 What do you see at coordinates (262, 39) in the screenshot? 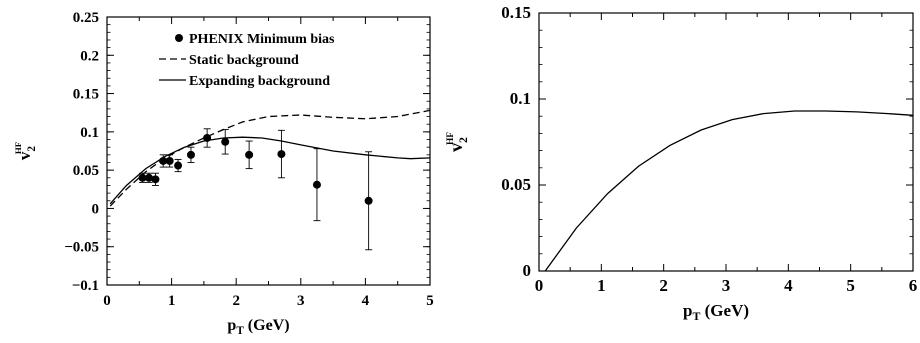
I see `legend-entry: PHENIX Minimum bias` at bounding box center [262, 39].